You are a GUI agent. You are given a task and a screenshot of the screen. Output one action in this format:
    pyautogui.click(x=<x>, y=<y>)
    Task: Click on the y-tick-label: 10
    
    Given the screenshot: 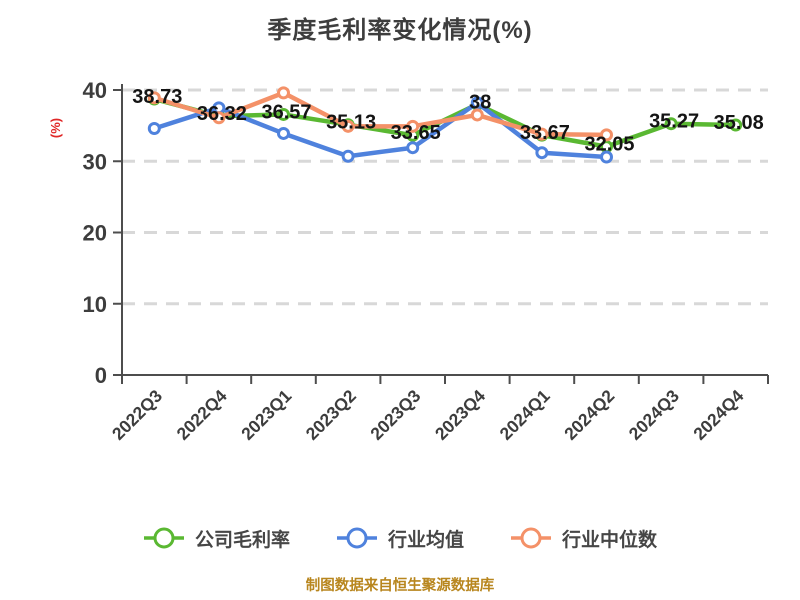 What is the action you would take?
    pyautogui.click(x=95, y=304)
    